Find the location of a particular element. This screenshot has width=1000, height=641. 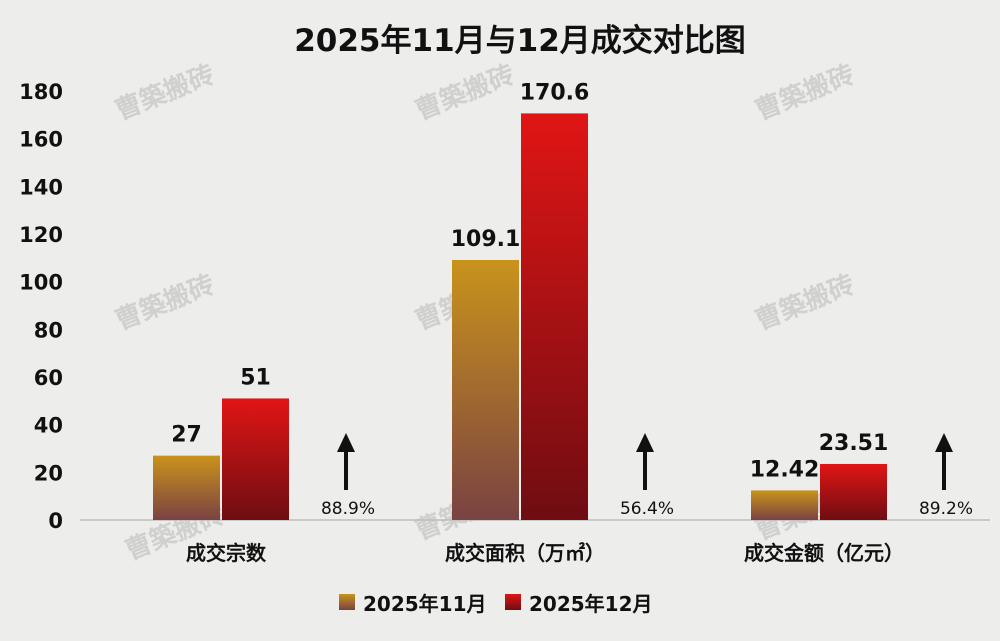

y-tick-label: 0 is located at coordinates (55, 521).